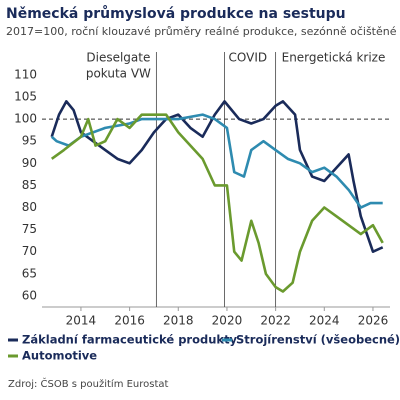  What do you see at coordinates (29, 185) in the screenshot?
I see `y-tick-label: 85` at bounding box center [29, 185].